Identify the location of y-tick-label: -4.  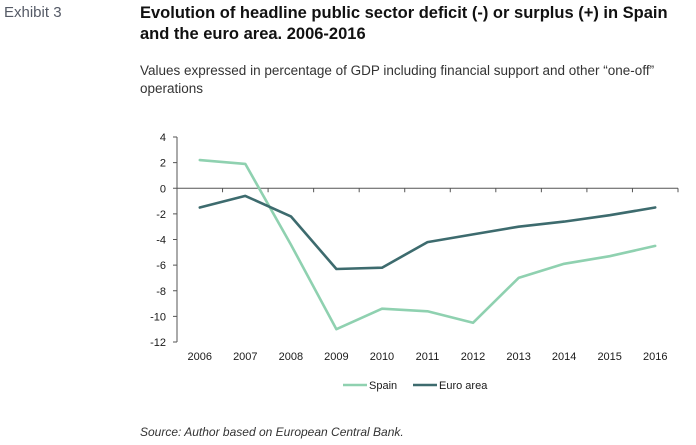
(161, 241).